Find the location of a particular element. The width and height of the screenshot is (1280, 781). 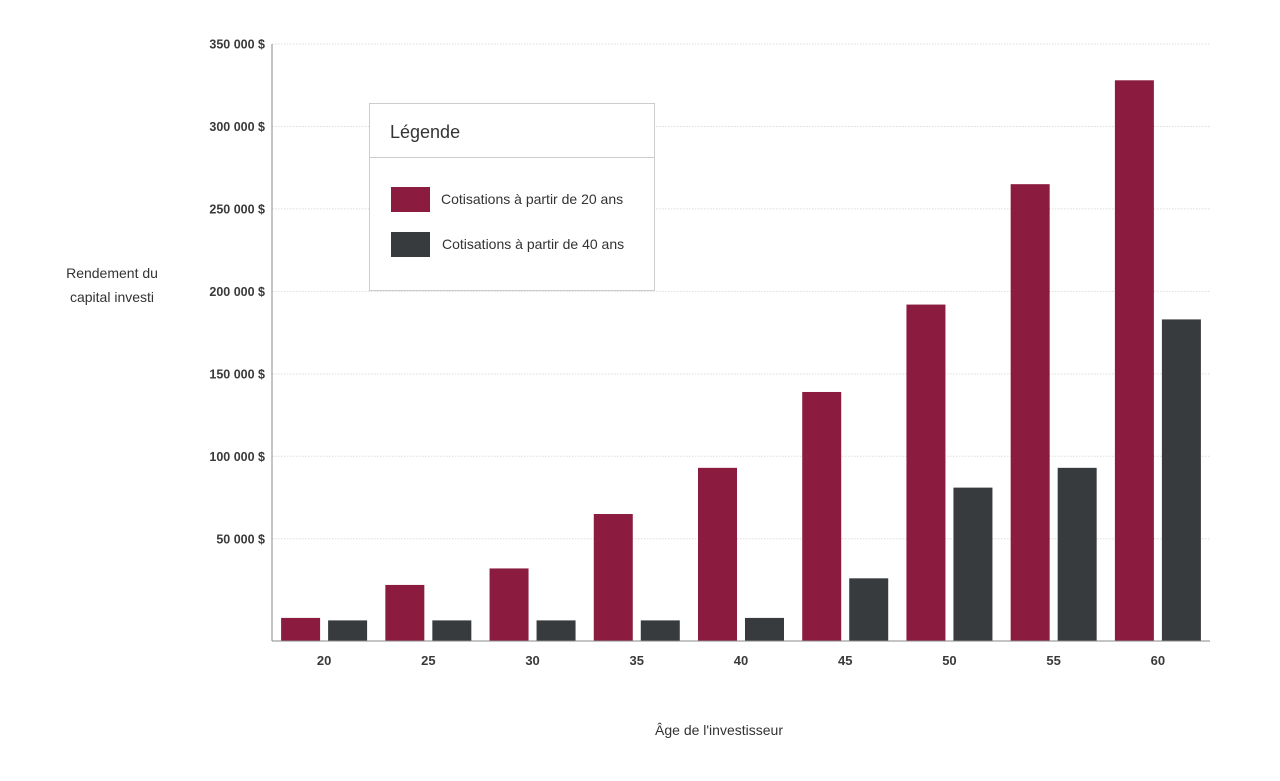

y-tick-label: 100 000 $ is located at coordinates (237, 457).